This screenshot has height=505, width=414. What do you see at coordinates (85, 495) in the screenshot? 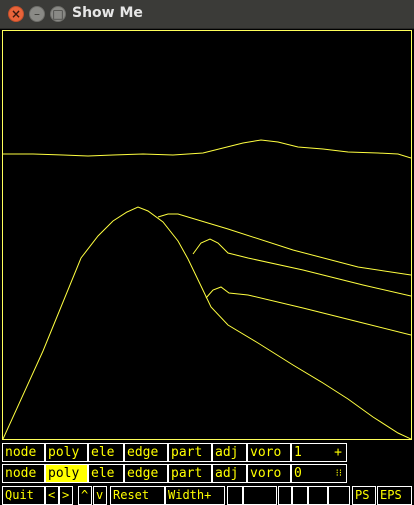
I see `up-button: ^` at bounding box center [85, 495].